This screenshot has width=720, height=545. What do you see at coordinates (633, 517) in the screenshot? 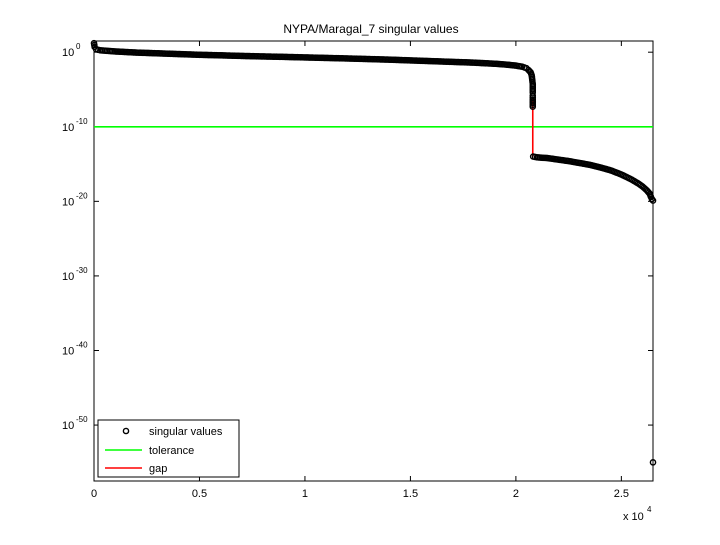
I see `x-exponent-label: x 10` at bounding box center [633, 517].